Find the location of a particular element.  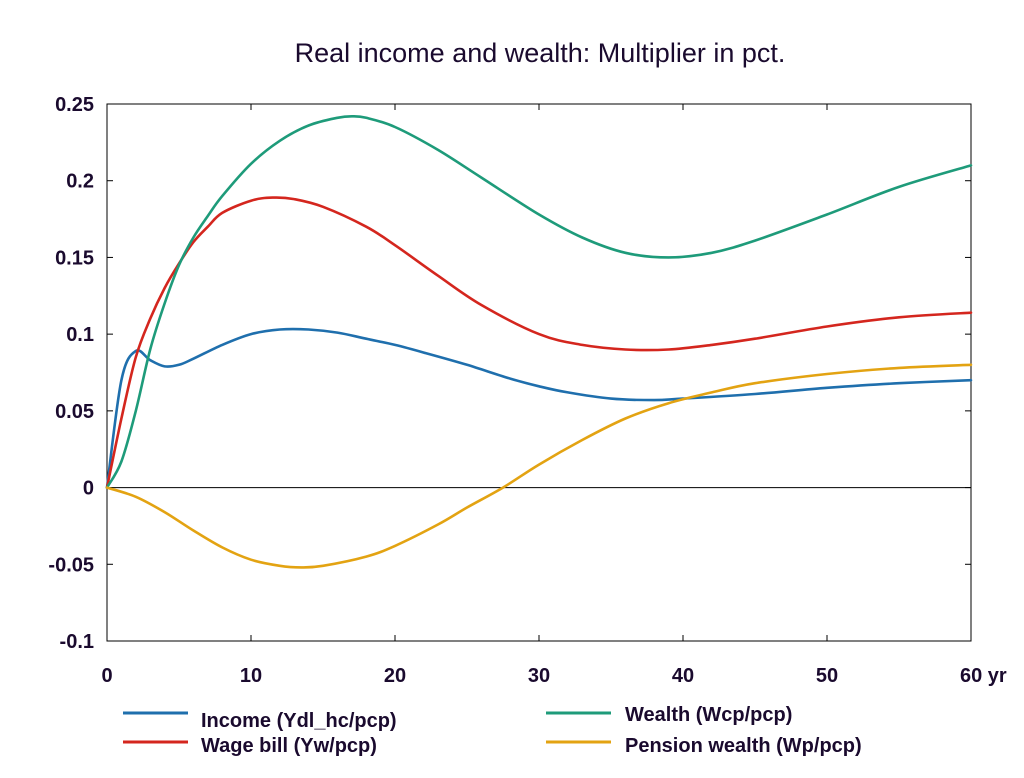

y-tick-label: 0.25 is located at coordinates (74, 105).